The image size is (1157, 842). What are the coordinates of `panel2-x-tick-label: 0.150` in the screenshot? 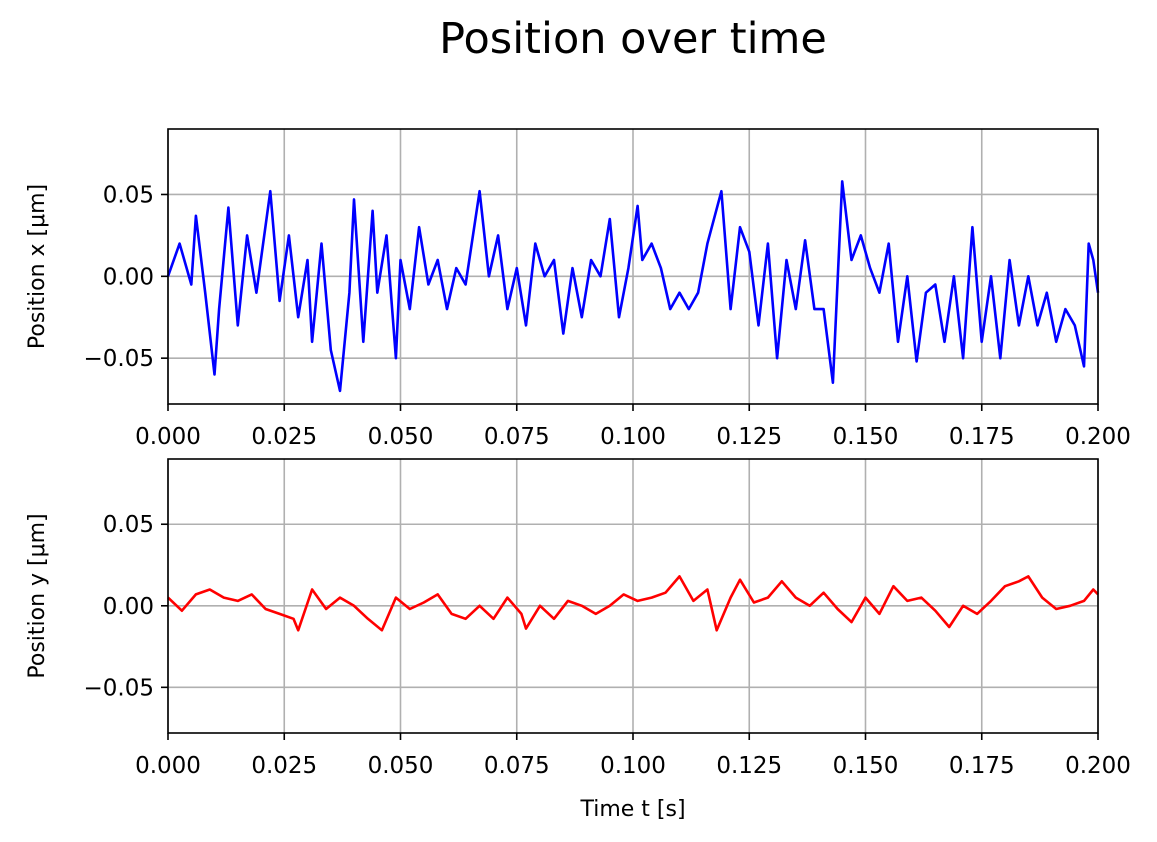 It's located at (866, 766).